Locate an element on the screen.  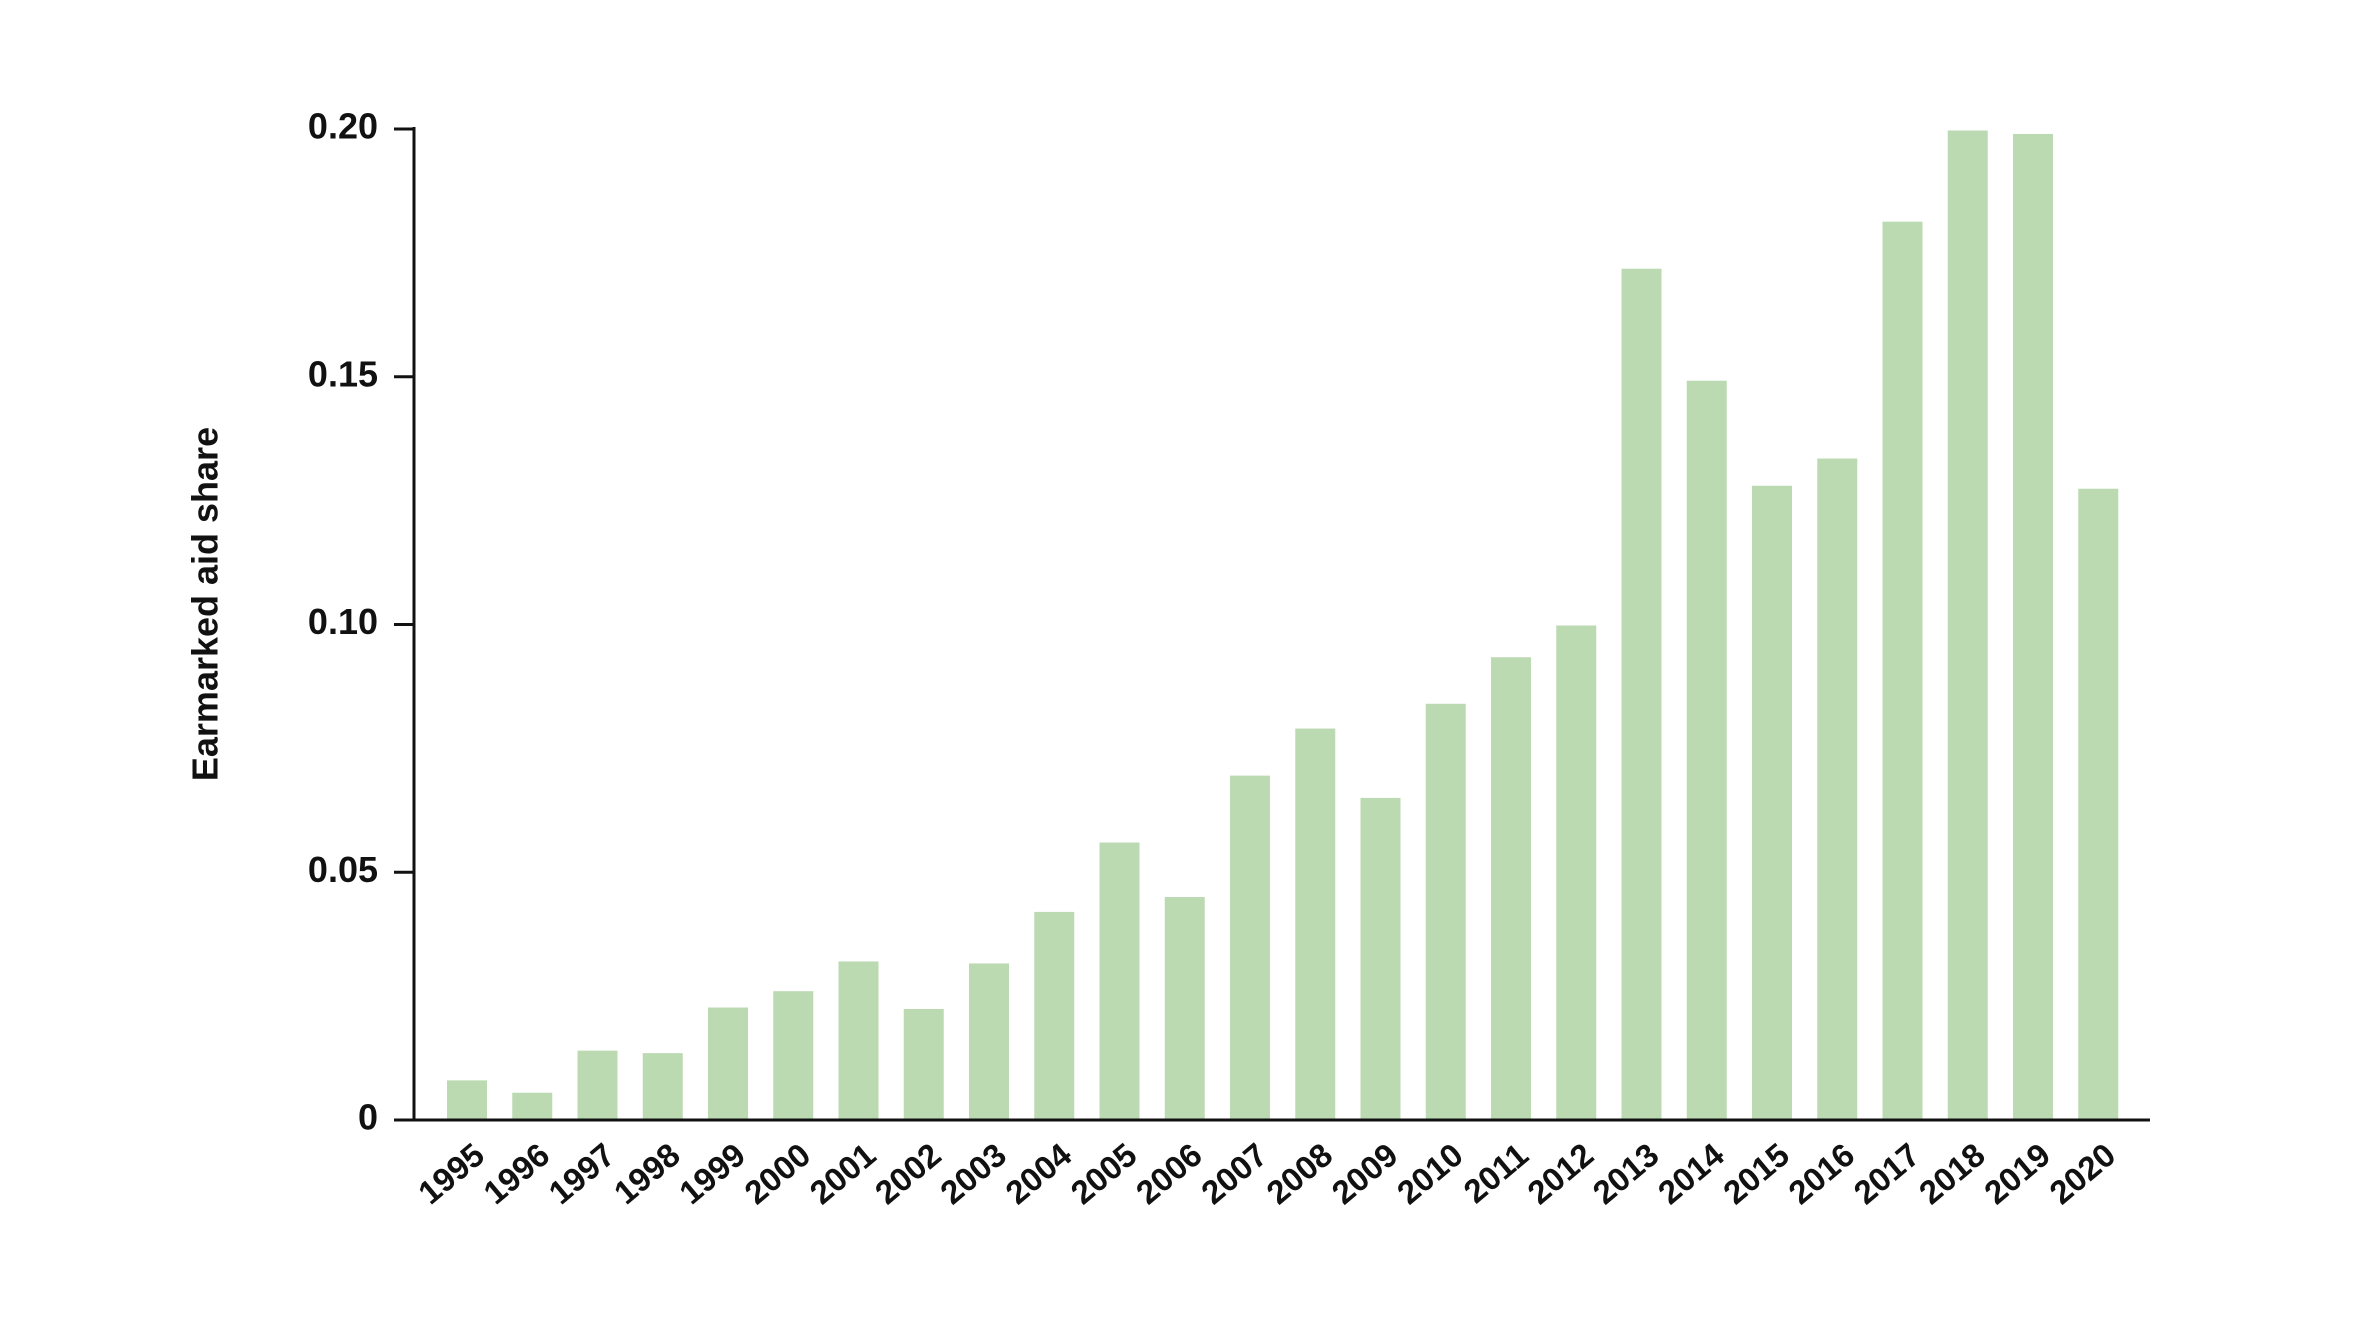
y-tick-label: 0.10 is located at coordinates (343, 621).